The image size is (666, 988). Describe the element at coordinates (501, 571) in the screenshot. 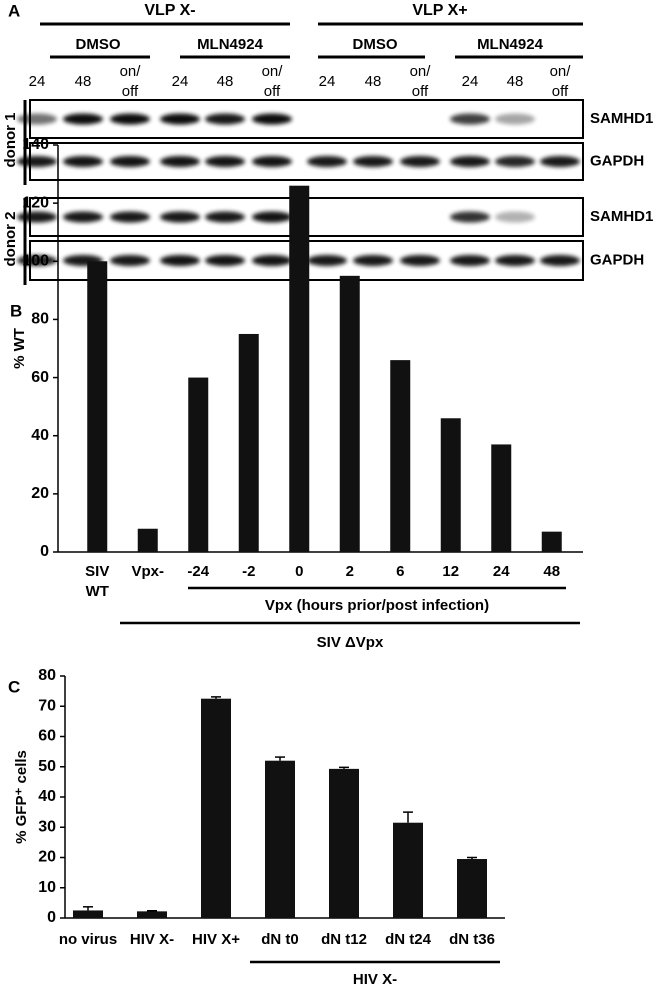

I see `x-tick-label: 24` at that location.